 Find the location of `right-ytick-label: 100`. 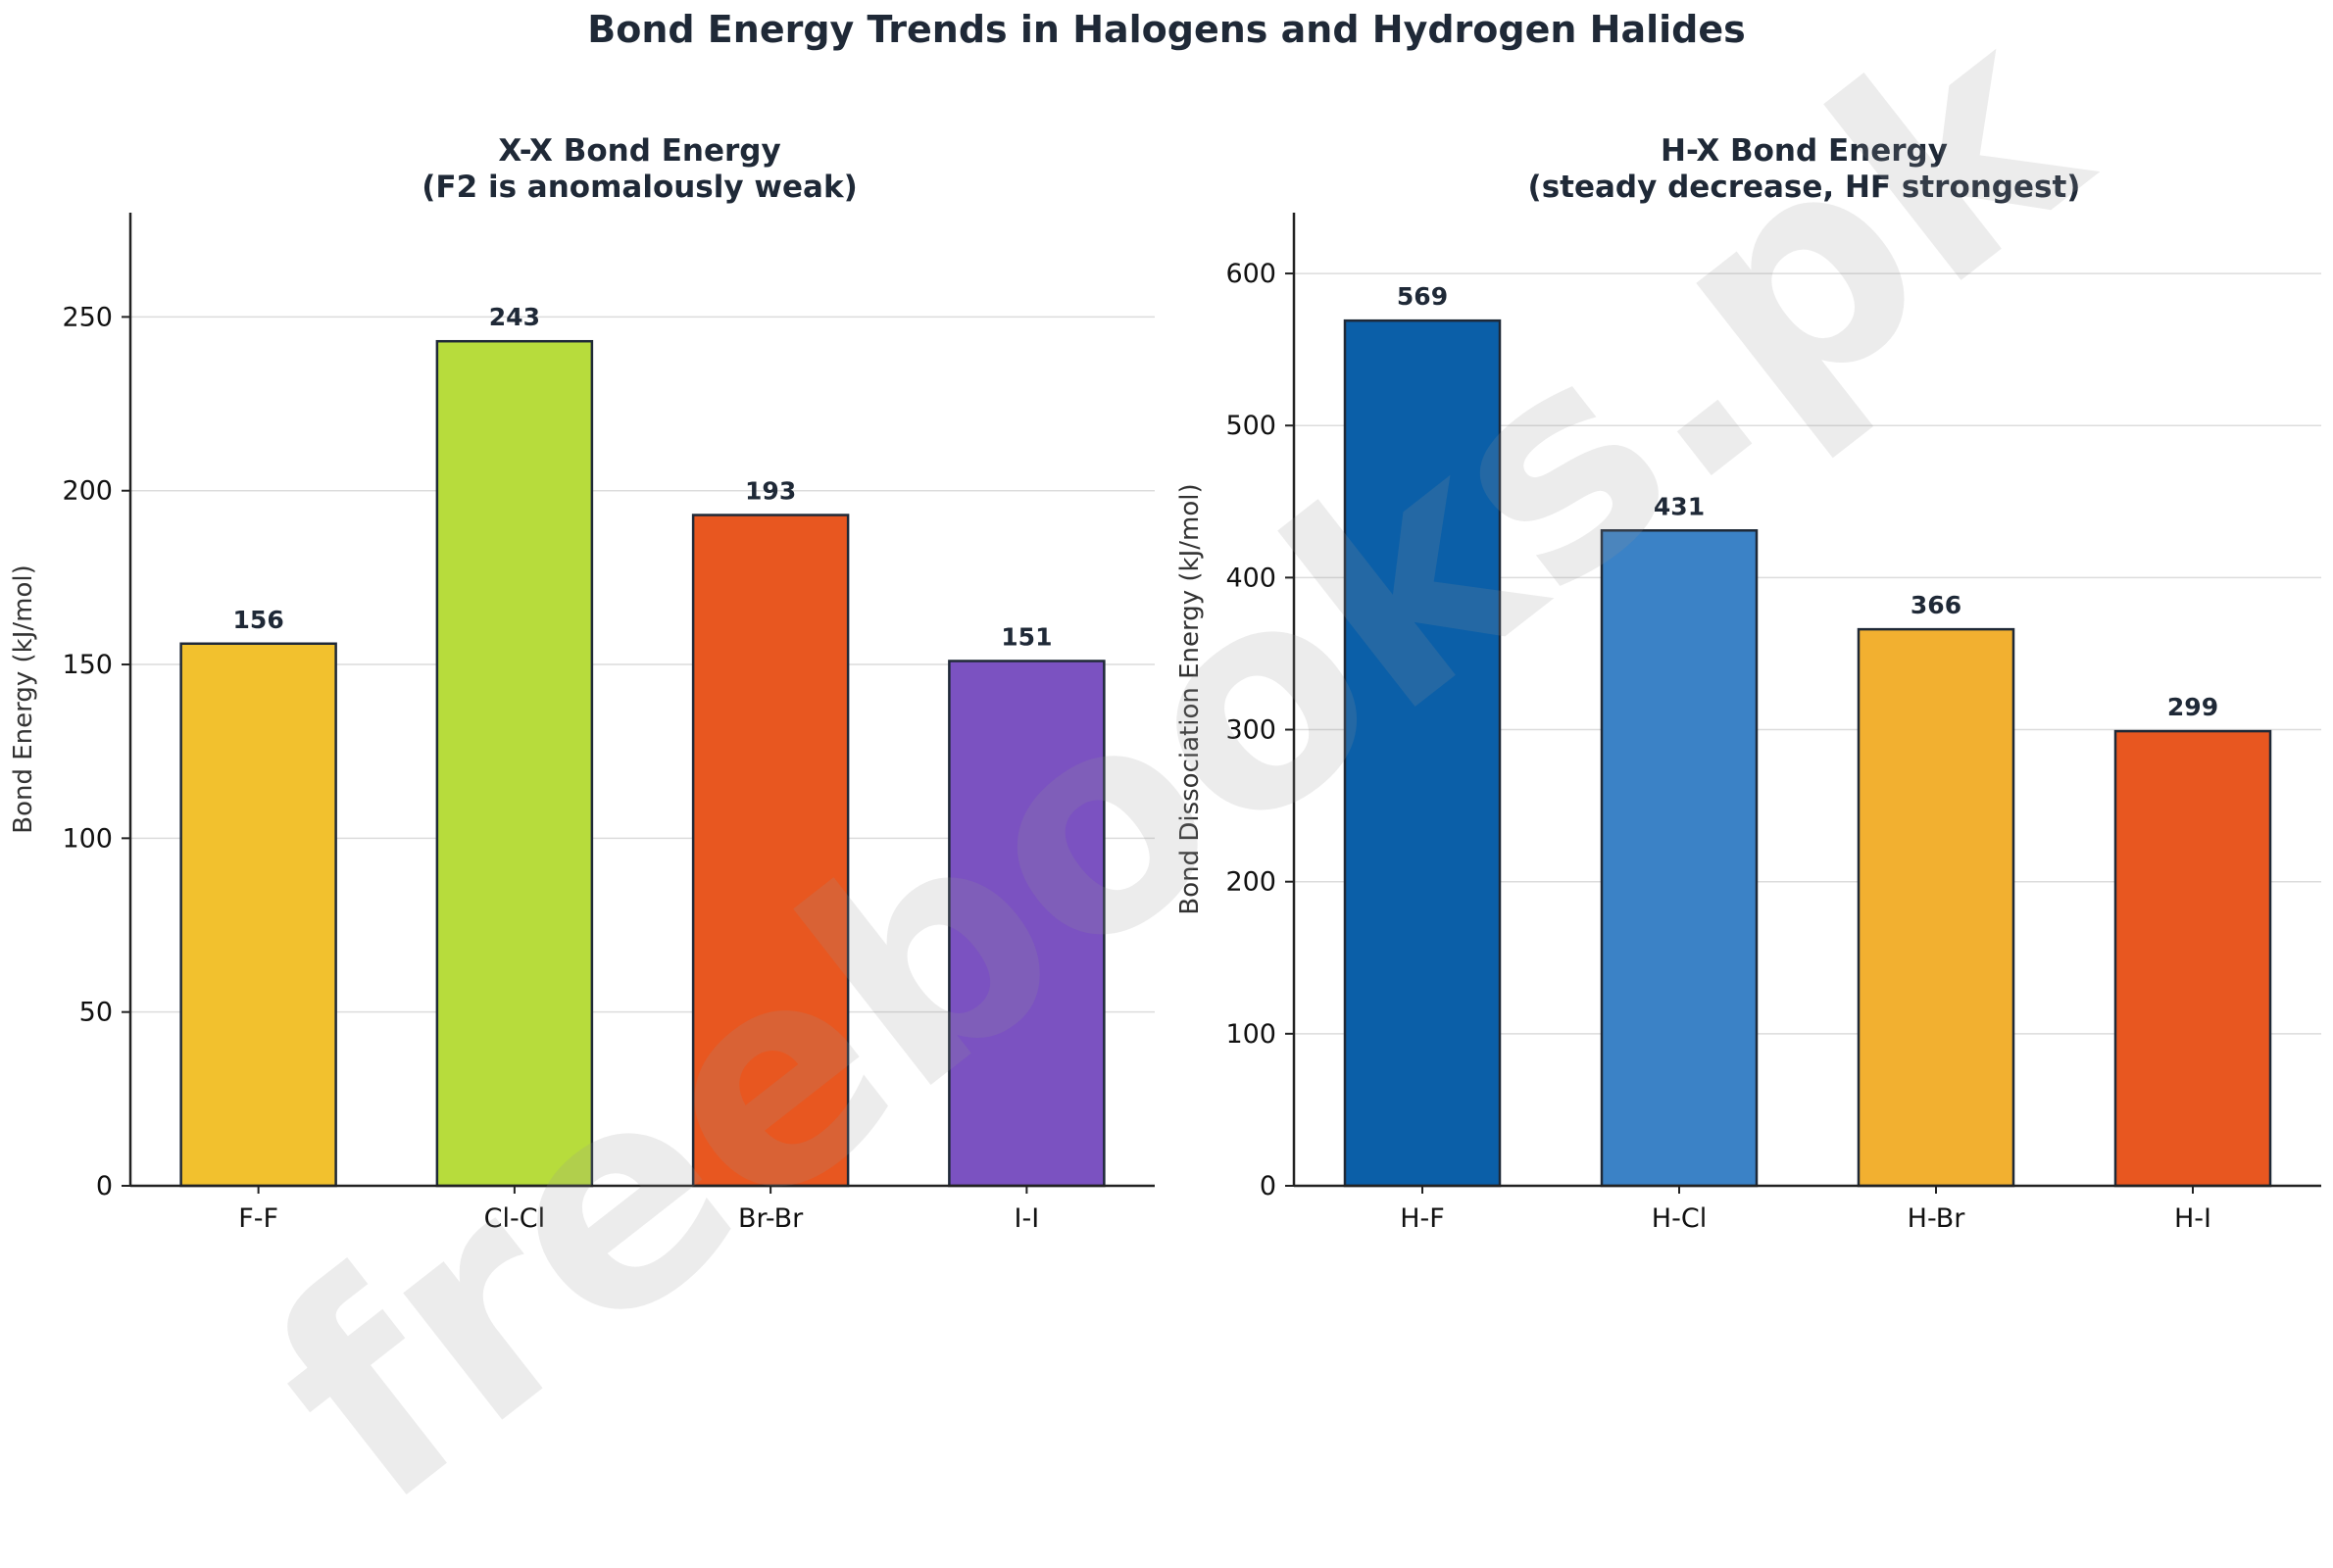

right-ytick-label: 100 is located at coordinates (1250, 1034).